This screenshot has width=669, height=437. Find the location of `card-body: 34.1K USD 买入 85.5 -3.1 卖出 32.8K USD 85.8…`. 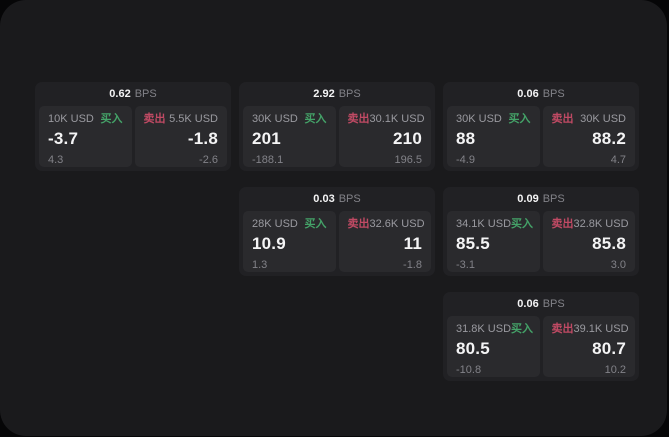

card-body: 34.1K USD 买入 85.5 -3.1 卖出 32.8K USD 85.8… is located at coordinates (541, 241).